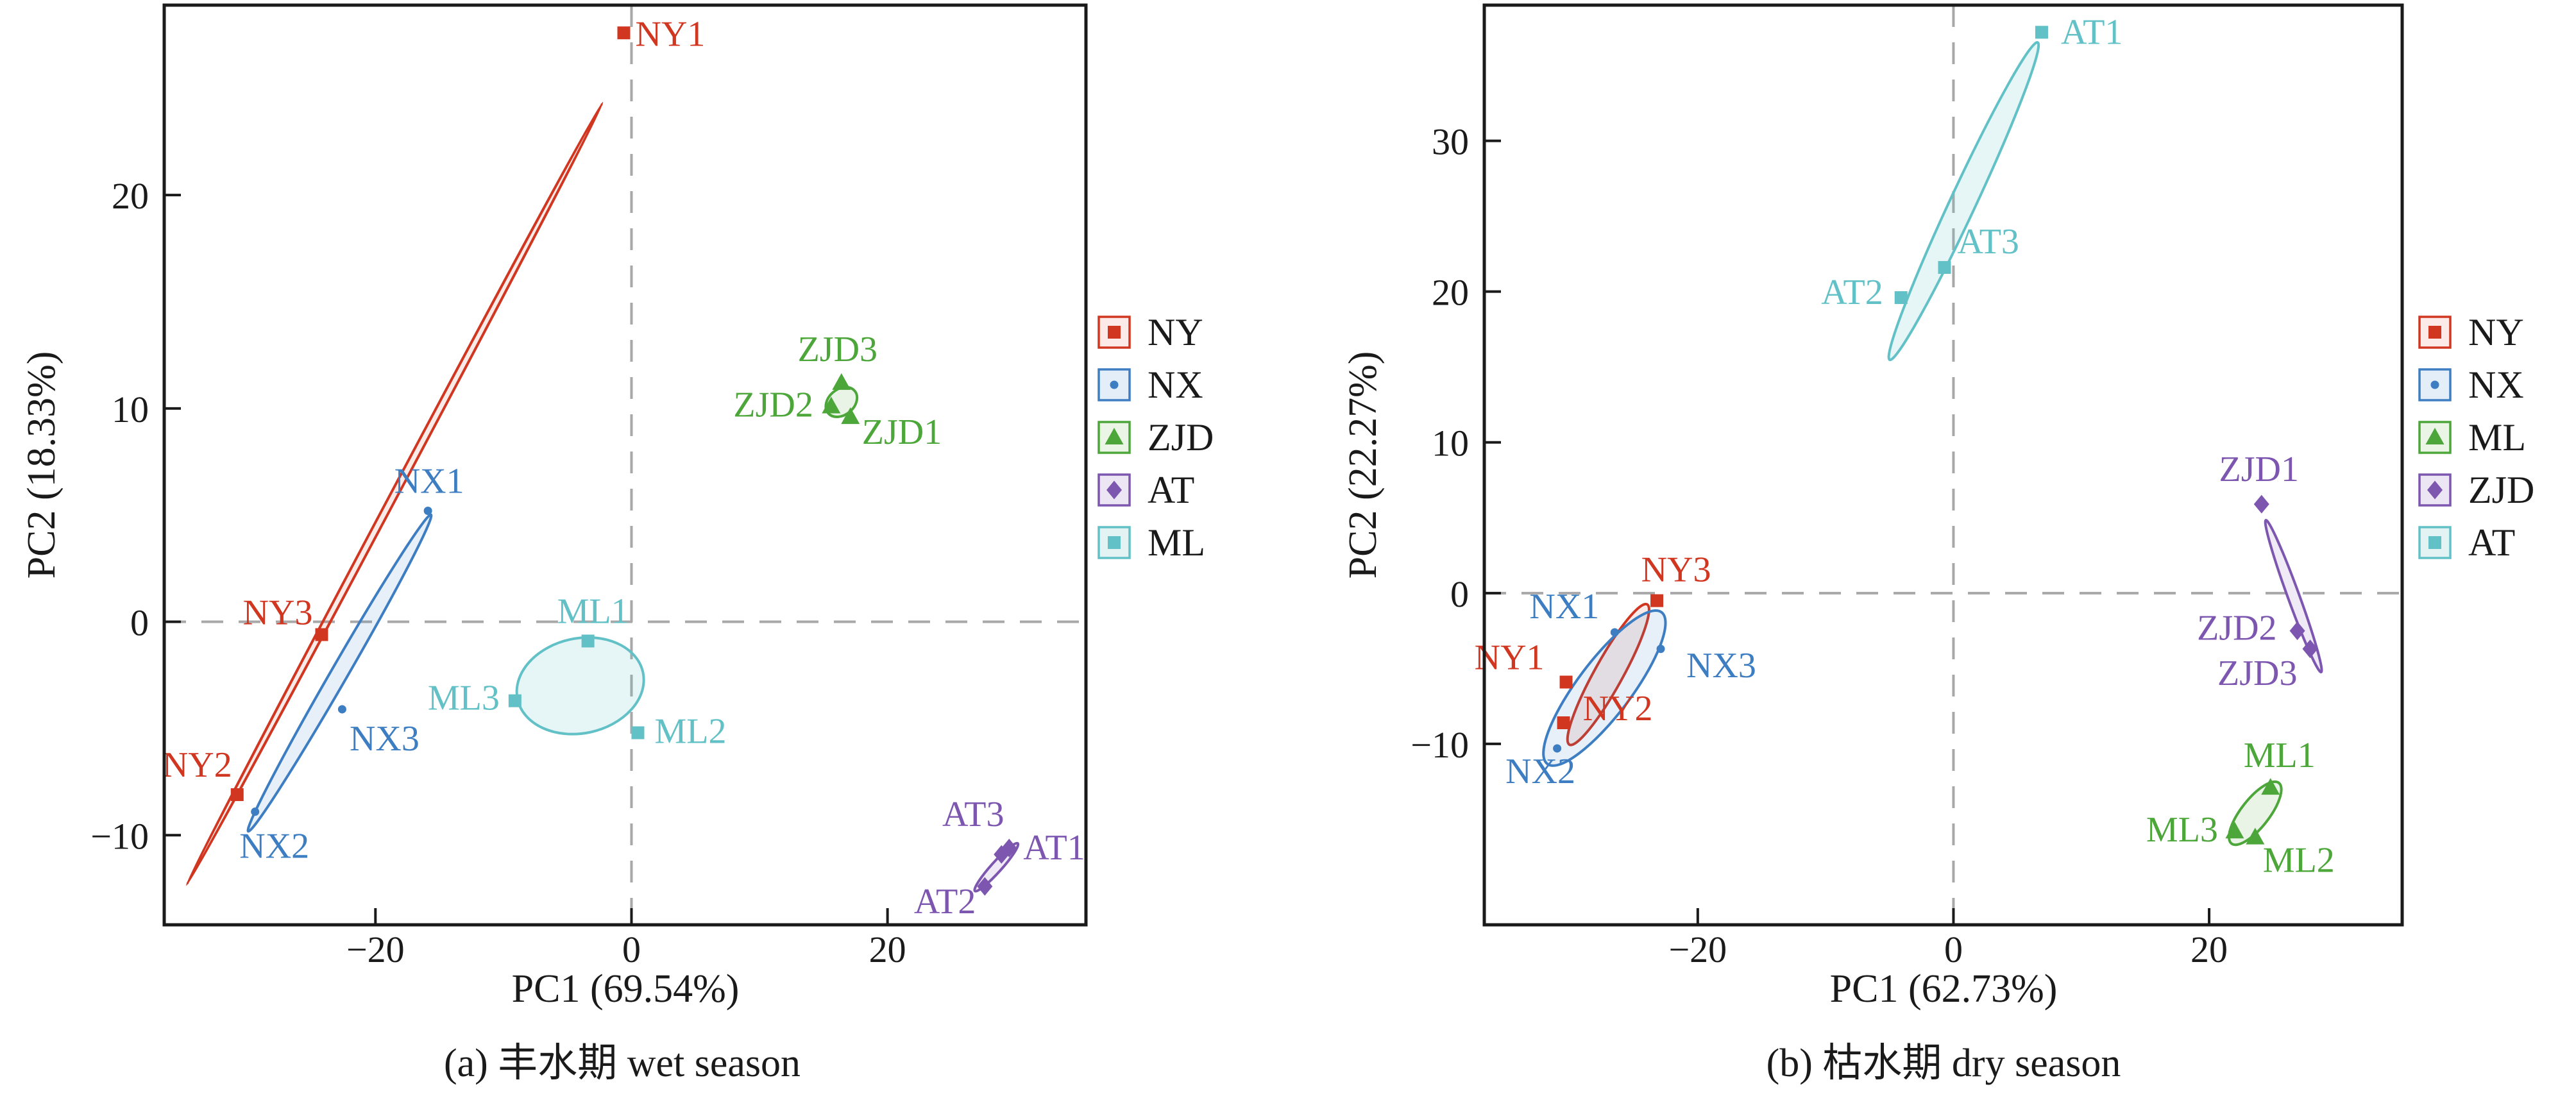  I want to click on panel-caption: (b) 枯水期 dry season, so click(1944, 1063).